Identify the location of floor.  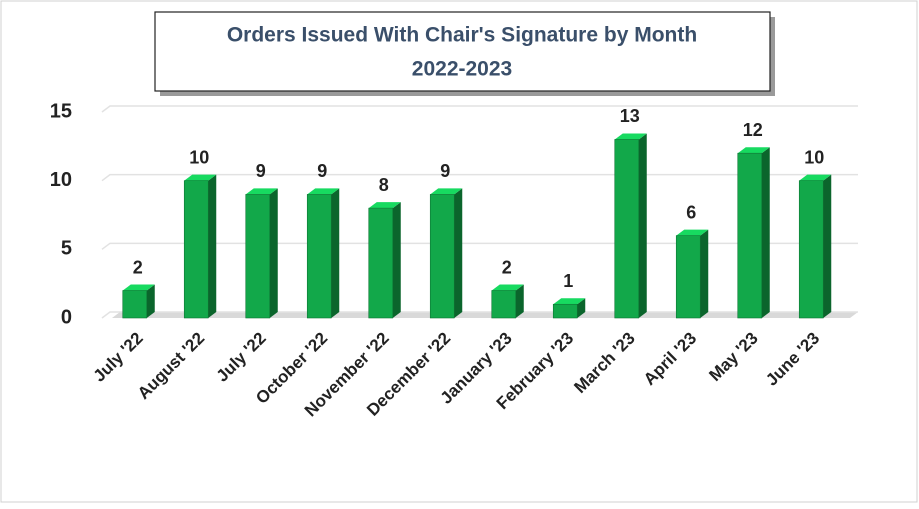
(485, 315).